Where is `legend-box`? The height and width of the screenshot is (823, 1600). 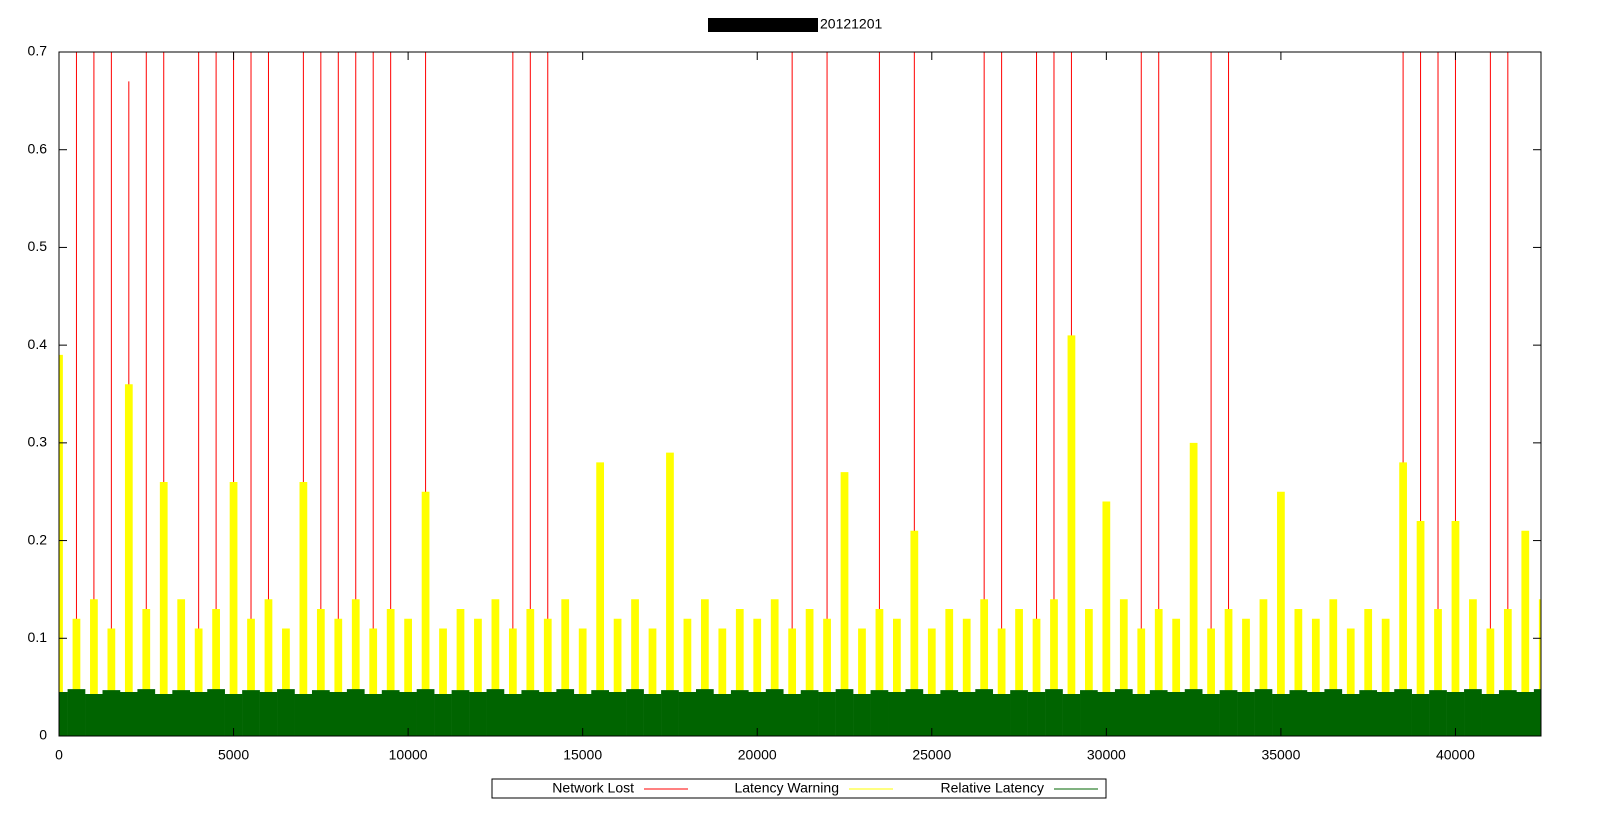 legend-box is located at coordinates (799, 788).